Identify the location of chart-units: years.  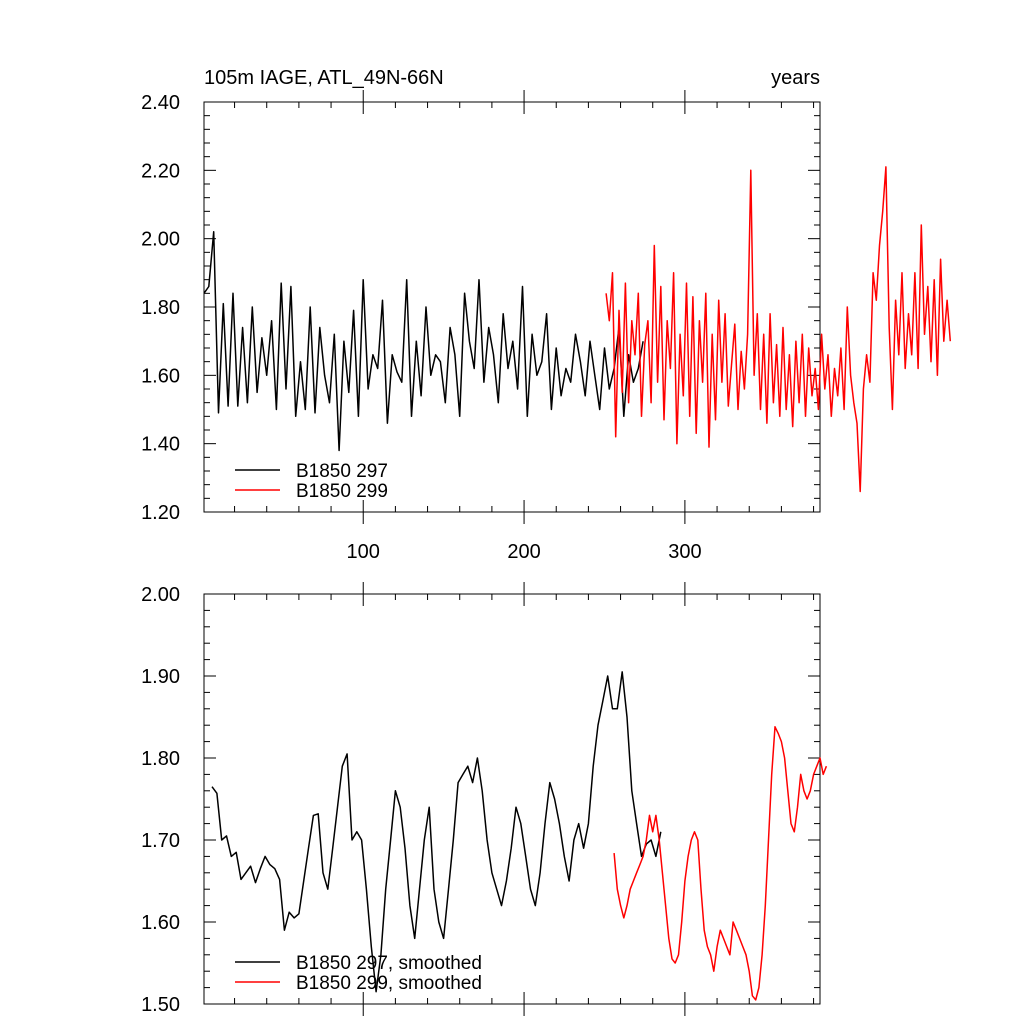
(795, 78).